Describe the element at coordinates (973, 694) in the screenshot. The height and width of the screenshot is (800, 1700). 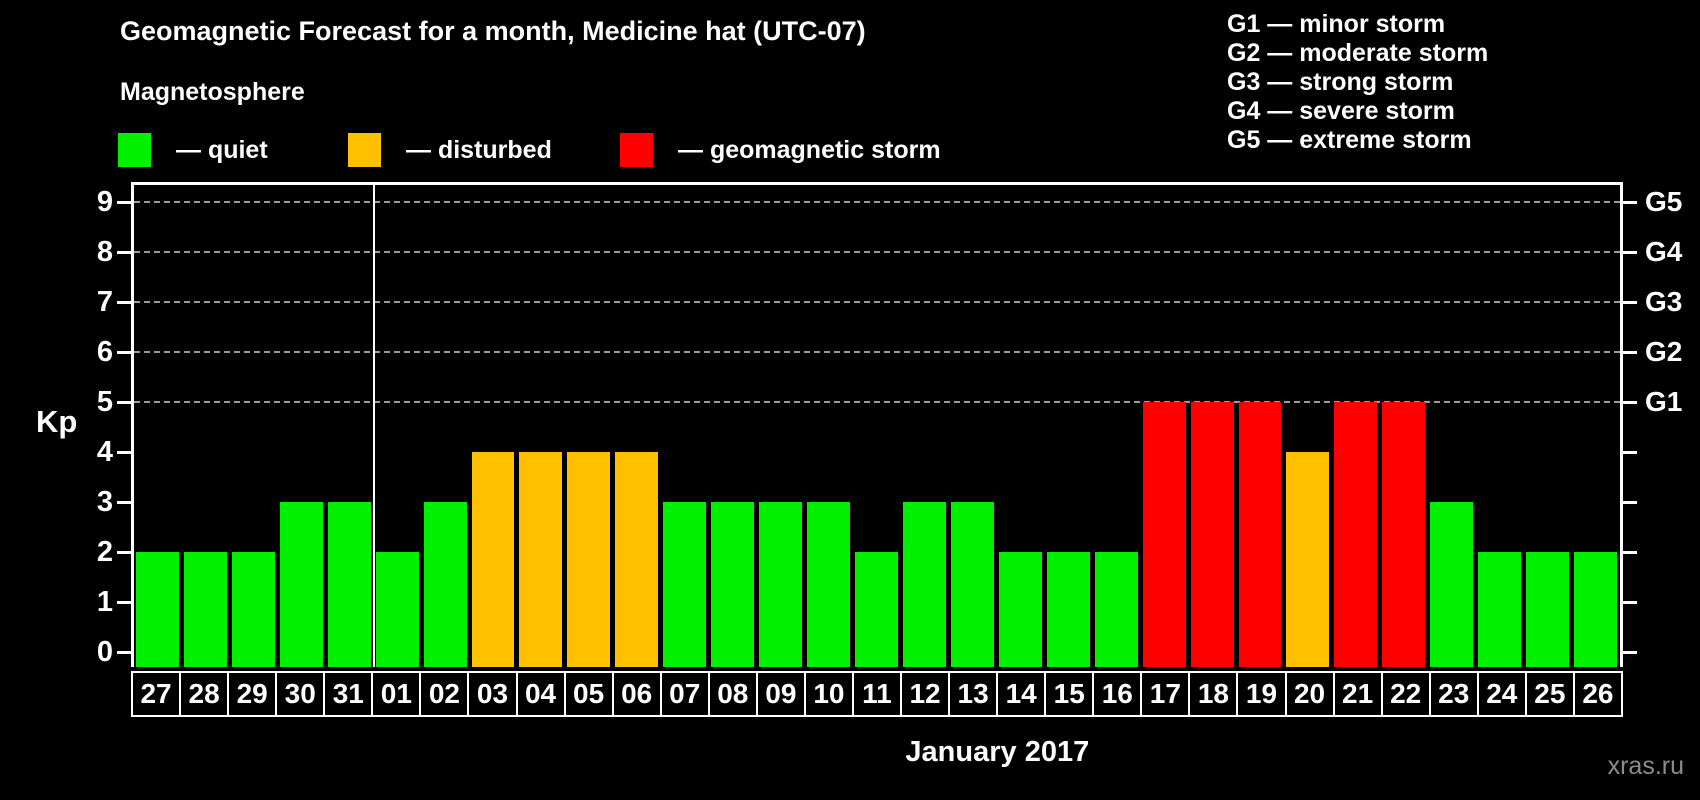
I see `day-label-cell-13: 13` at that location.